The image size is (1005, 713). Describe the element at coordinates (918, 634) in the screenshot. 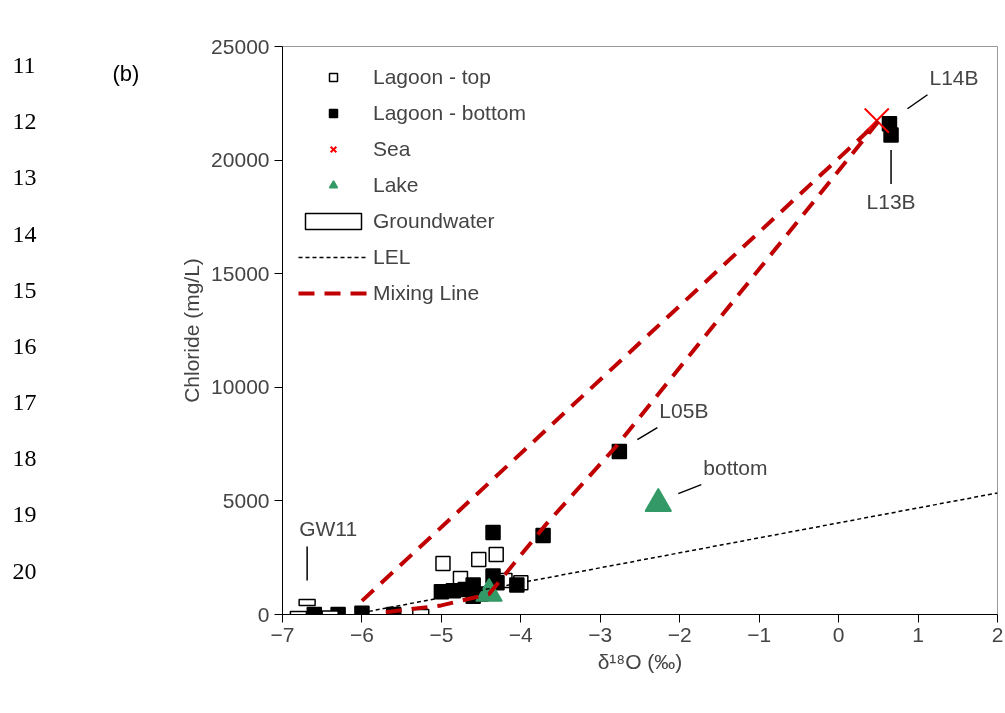

I see `x-tick-label: 1` at that location.